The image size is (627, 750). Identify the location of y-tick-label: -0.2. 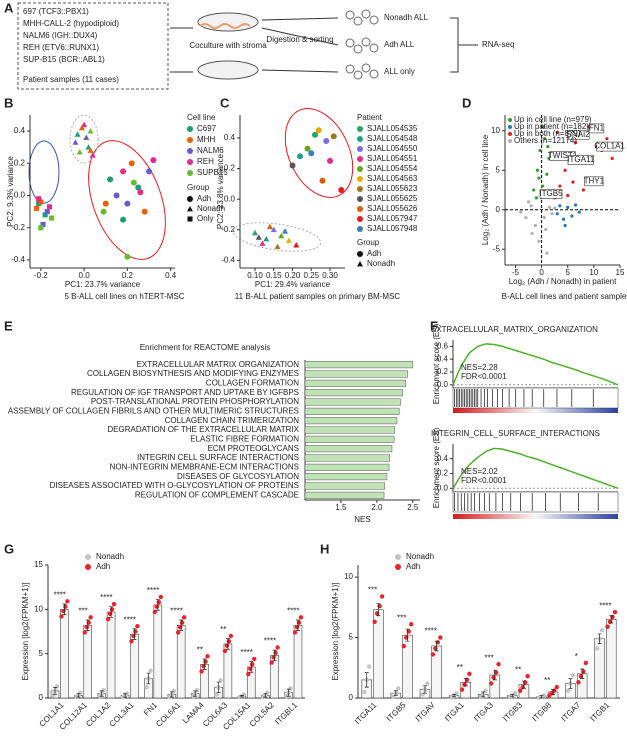
(228, 229).